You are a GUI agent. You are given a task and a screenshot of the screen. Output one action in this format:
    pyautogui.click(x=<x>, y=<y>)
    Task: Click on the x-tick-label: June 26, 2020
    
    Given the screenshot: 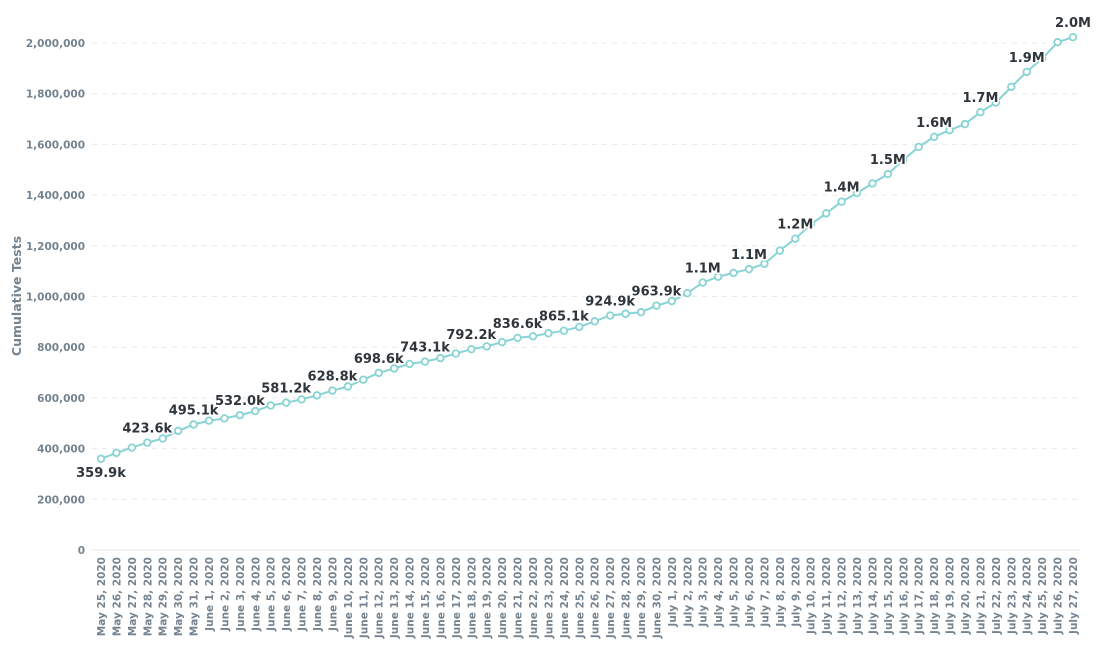 What is the action you would take?
    pyautogui.click(x=596, y=598)
    